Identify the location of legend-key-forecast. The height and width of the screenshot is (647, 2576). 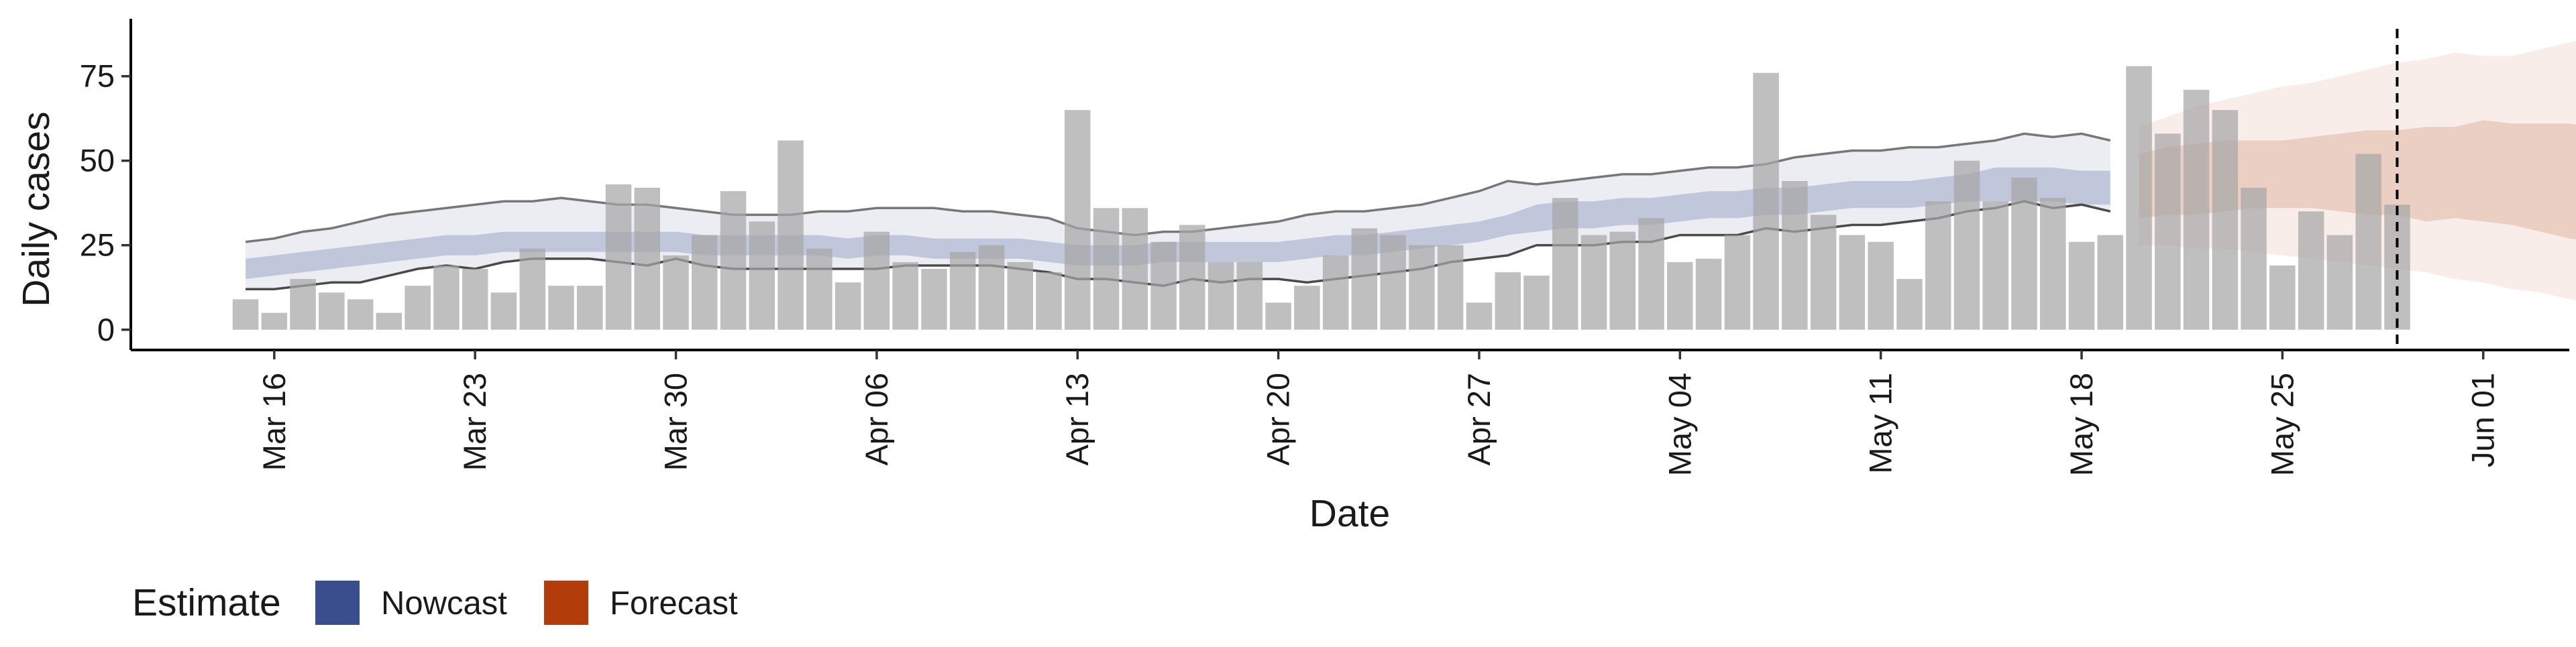
(566, 603).